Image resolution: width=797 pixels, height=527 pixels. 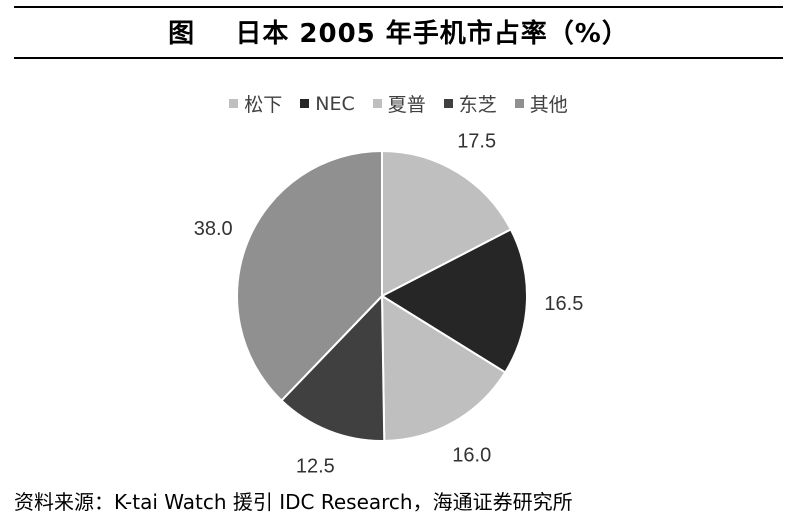 I want to click on slice-value-label: 17.5, so click(x=476, y=142).